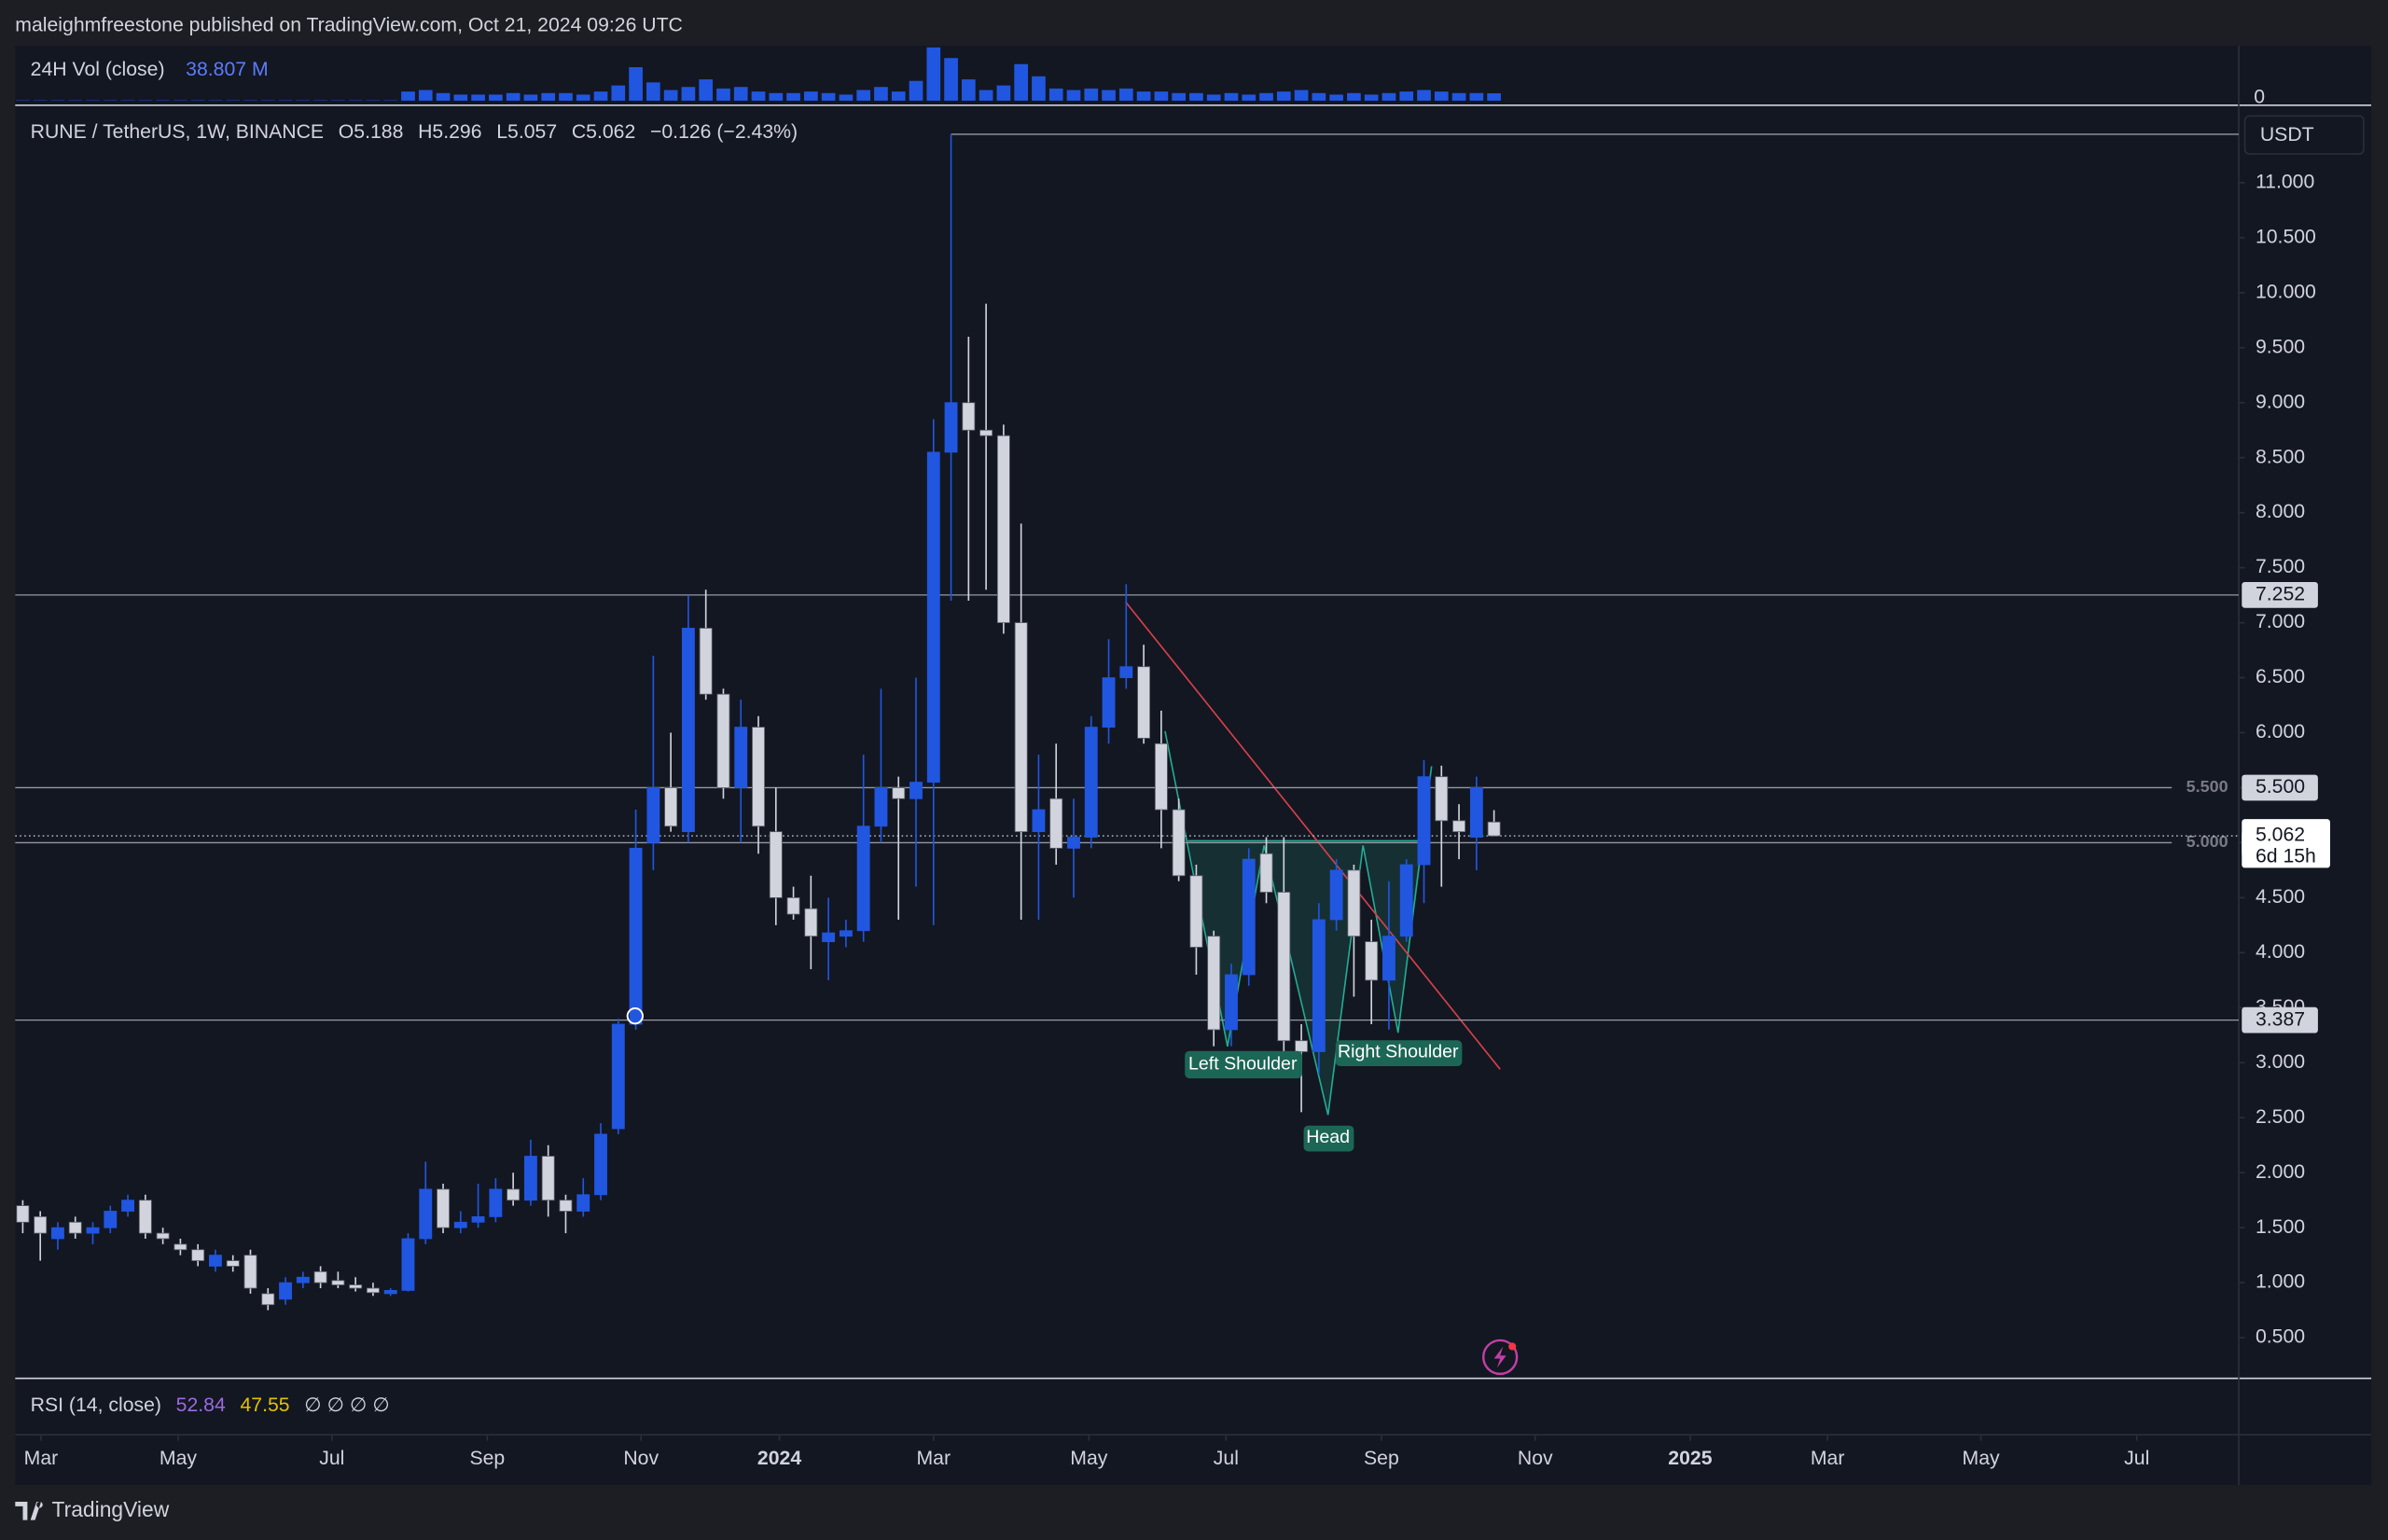 The width and height of the screenshot is (2388, 1540). What do you see at coordinates (1500, 1357) in the screenshot?
I see `alert-icon` at bounding box center [1500, 1357].